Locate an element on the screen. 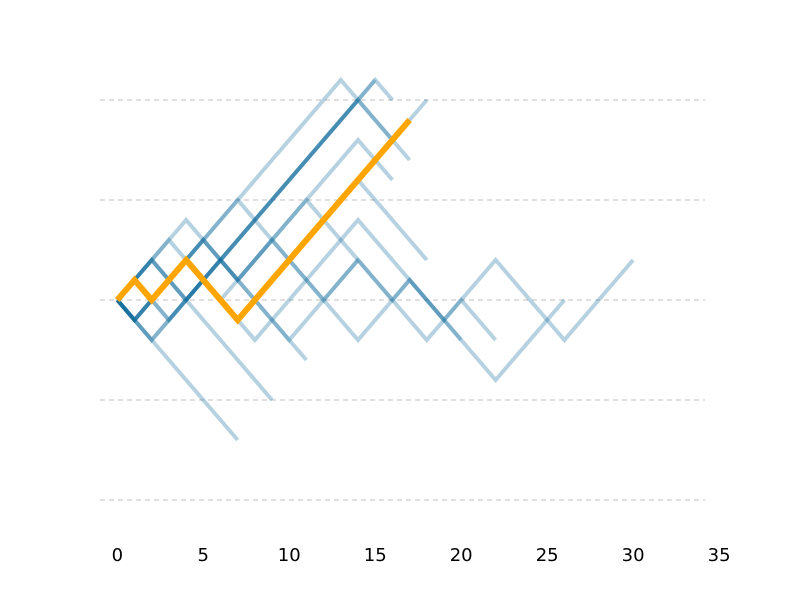 The height and width of the screenshot is (600, 800). x-tick-label: 10 is located at coordinates (289, 555).